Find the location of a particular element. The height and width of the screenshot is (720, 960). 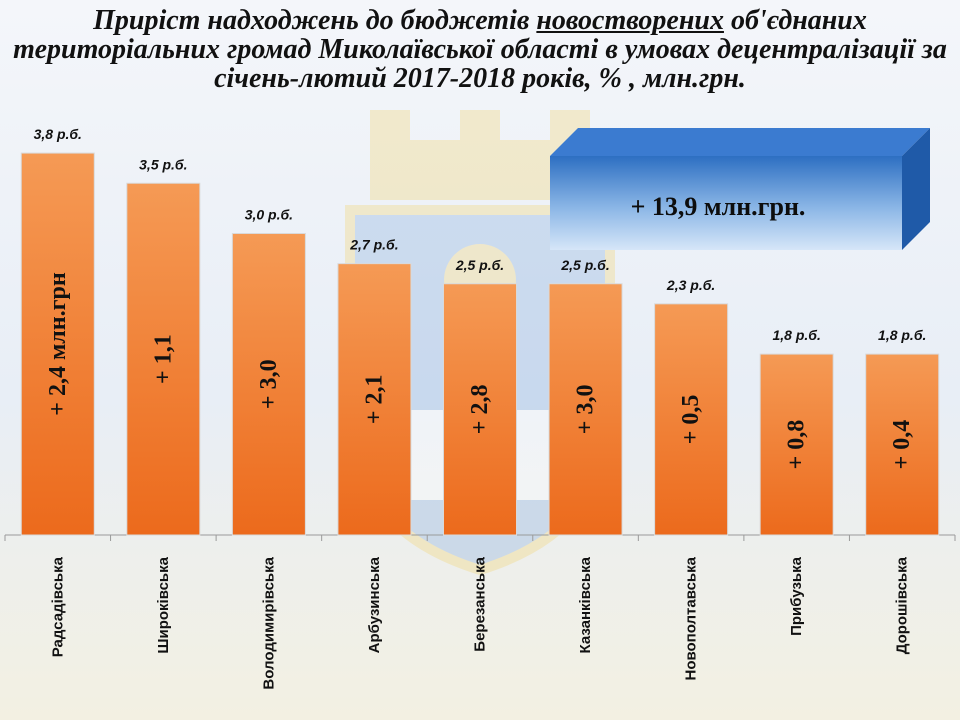

category-label: Широківська is located at coordinates (163, 604).